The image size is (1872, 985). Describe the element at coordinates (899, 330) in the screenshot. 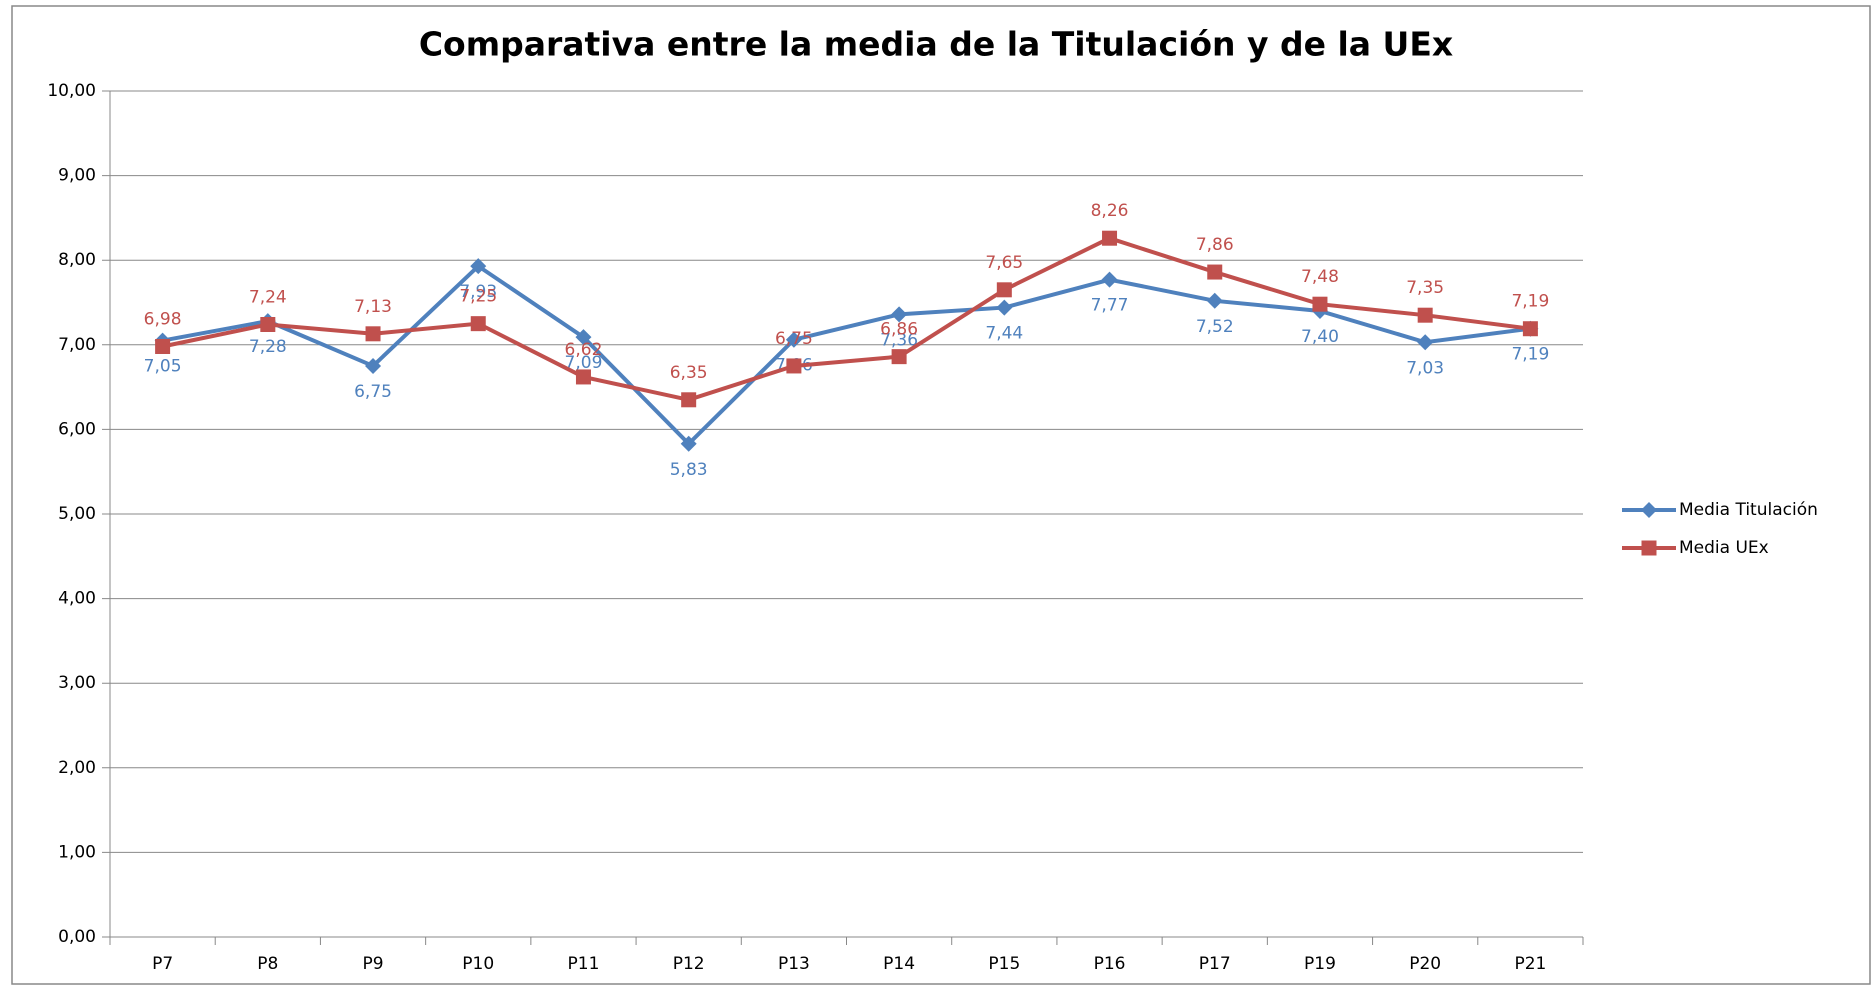

I see `data-label: 6,86` at that location.